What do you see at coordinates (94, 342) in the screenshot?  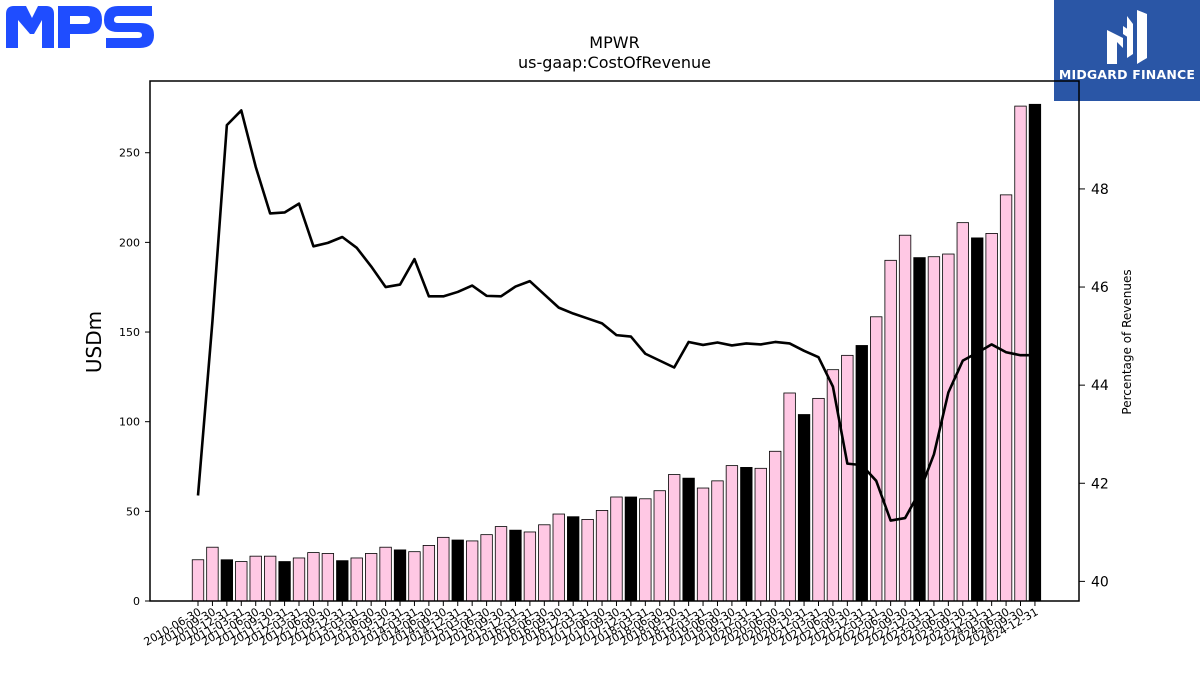 I see `y-axis-label: USDm` at bounding box center [94, 342].